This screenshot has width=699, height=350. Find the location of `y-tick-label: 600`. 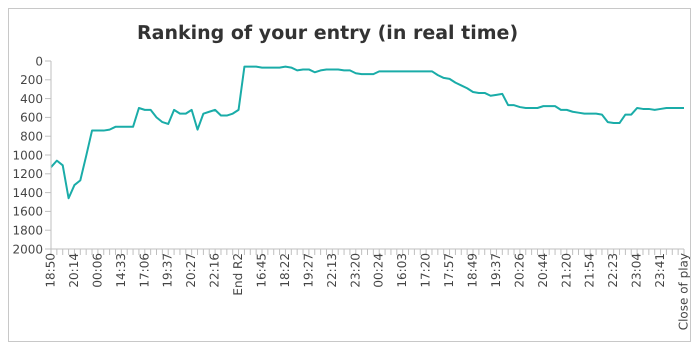

y-tick-label: 600 is located at coordinates (31, 117).